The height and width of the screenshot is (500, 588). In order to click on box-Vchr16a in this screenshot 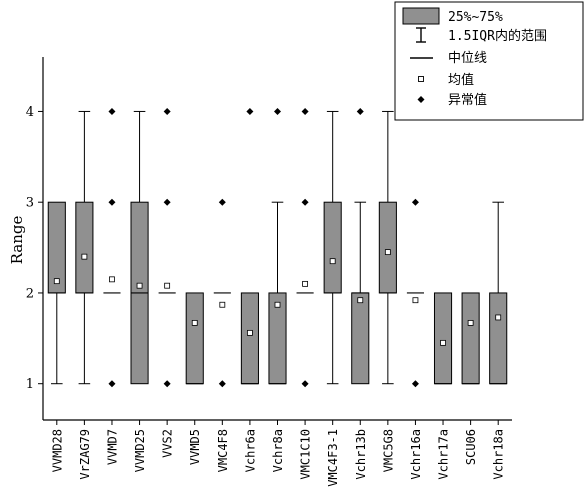, I will do `click(415, 293)`.